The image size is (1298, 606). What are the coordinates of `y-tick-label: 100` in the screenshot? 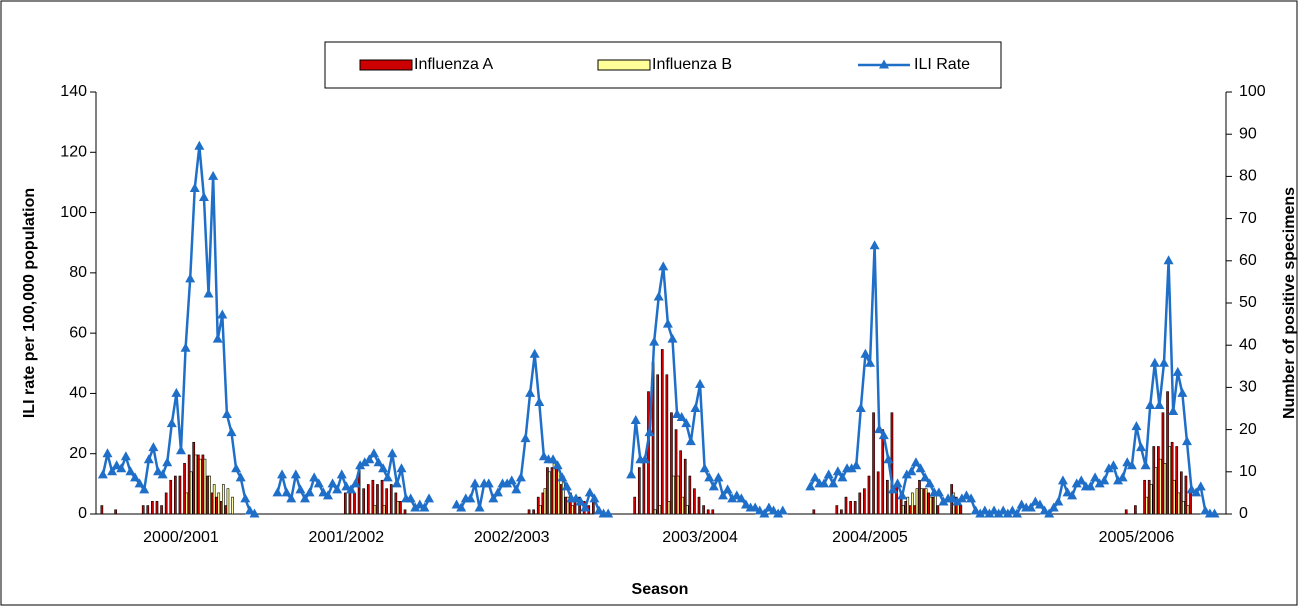 It's located at (73, 212).